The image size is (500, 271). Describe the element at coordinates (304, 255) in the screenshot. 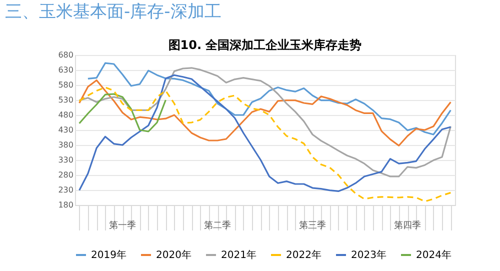

I see `legend-label: 2022年` at that location.